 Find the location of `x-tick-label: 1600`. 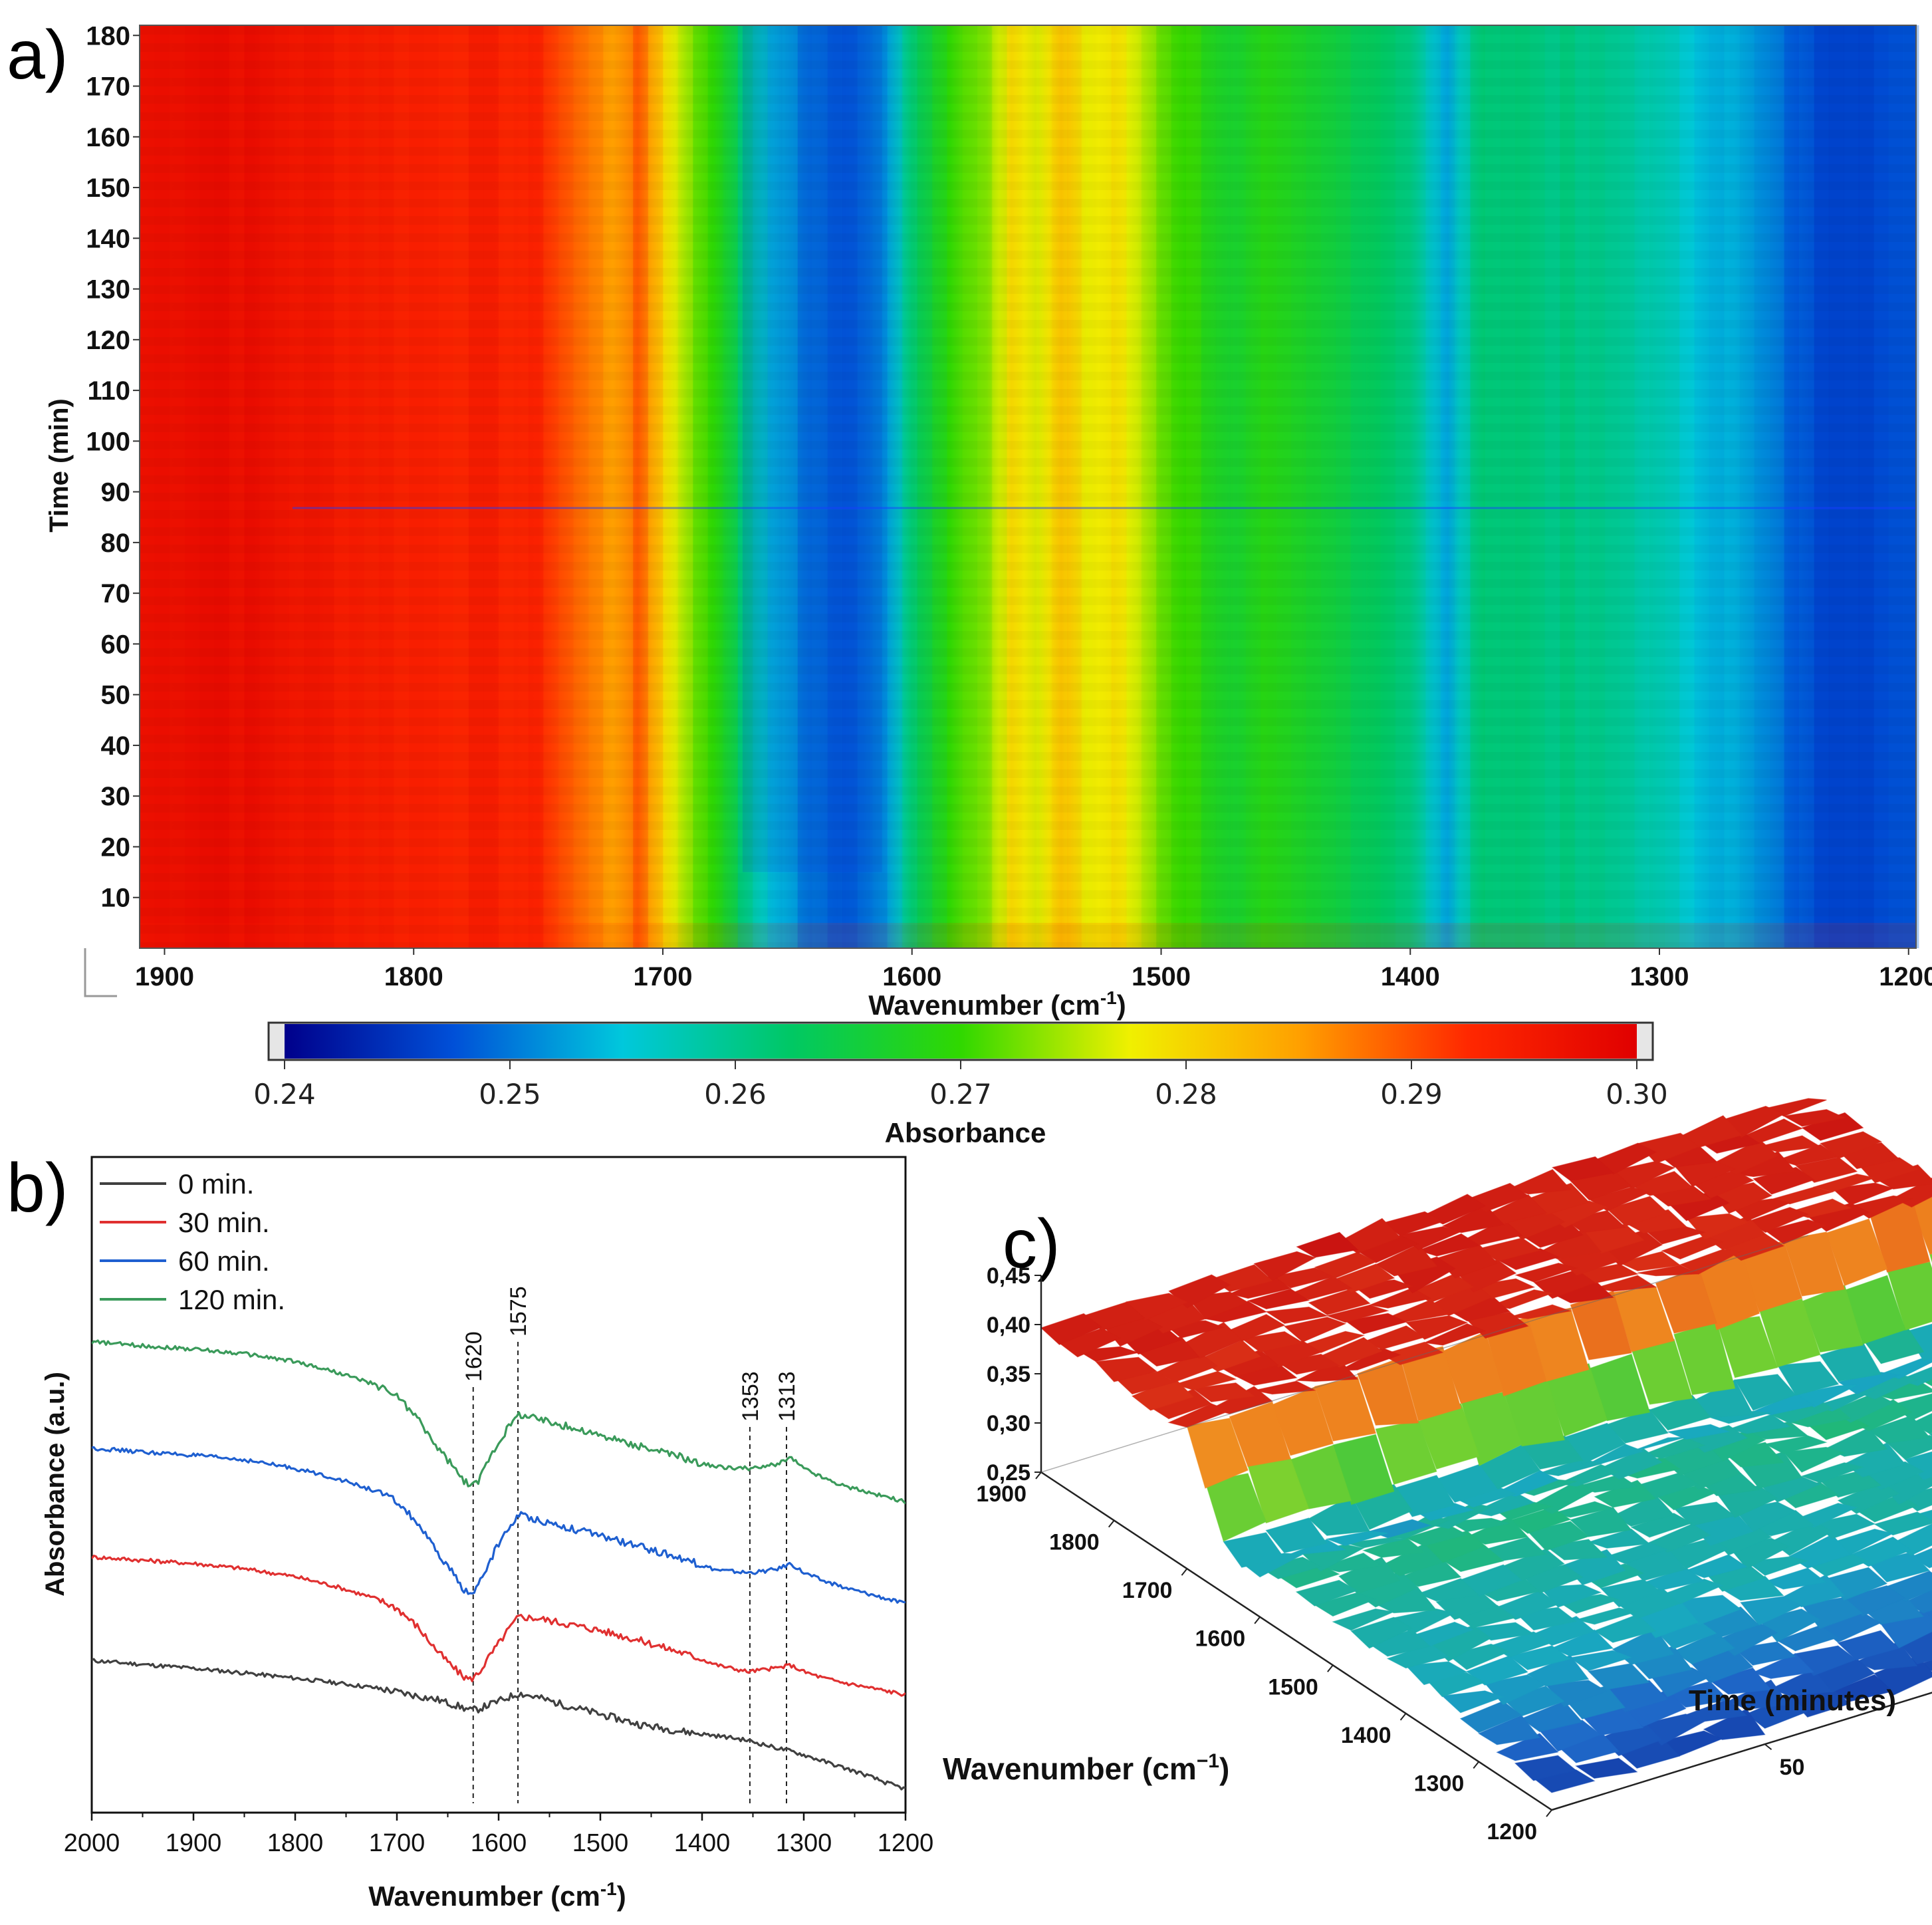

x-tick-label: 1600 is located at coordinates (911, 976).